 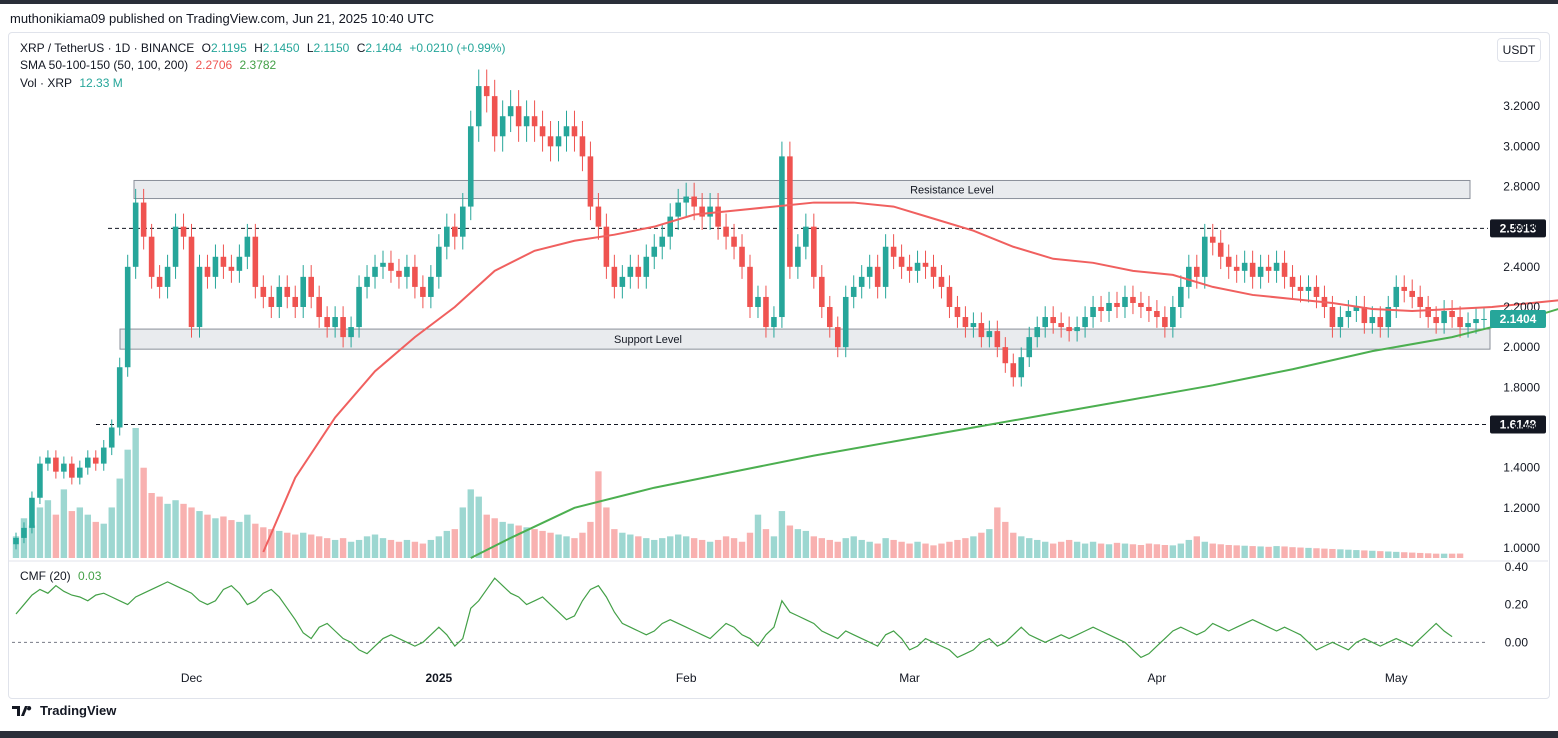 What do you see at coordinates (45, 576) in the screenshot?
I see `cmf-label: CMF (20)` at bounding box center [45, 576].